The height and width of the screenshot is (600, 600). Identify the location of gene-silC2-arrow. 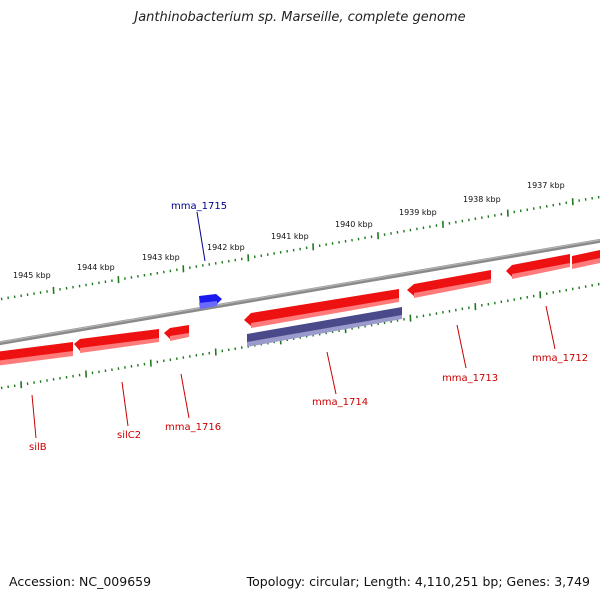
(116, 341).